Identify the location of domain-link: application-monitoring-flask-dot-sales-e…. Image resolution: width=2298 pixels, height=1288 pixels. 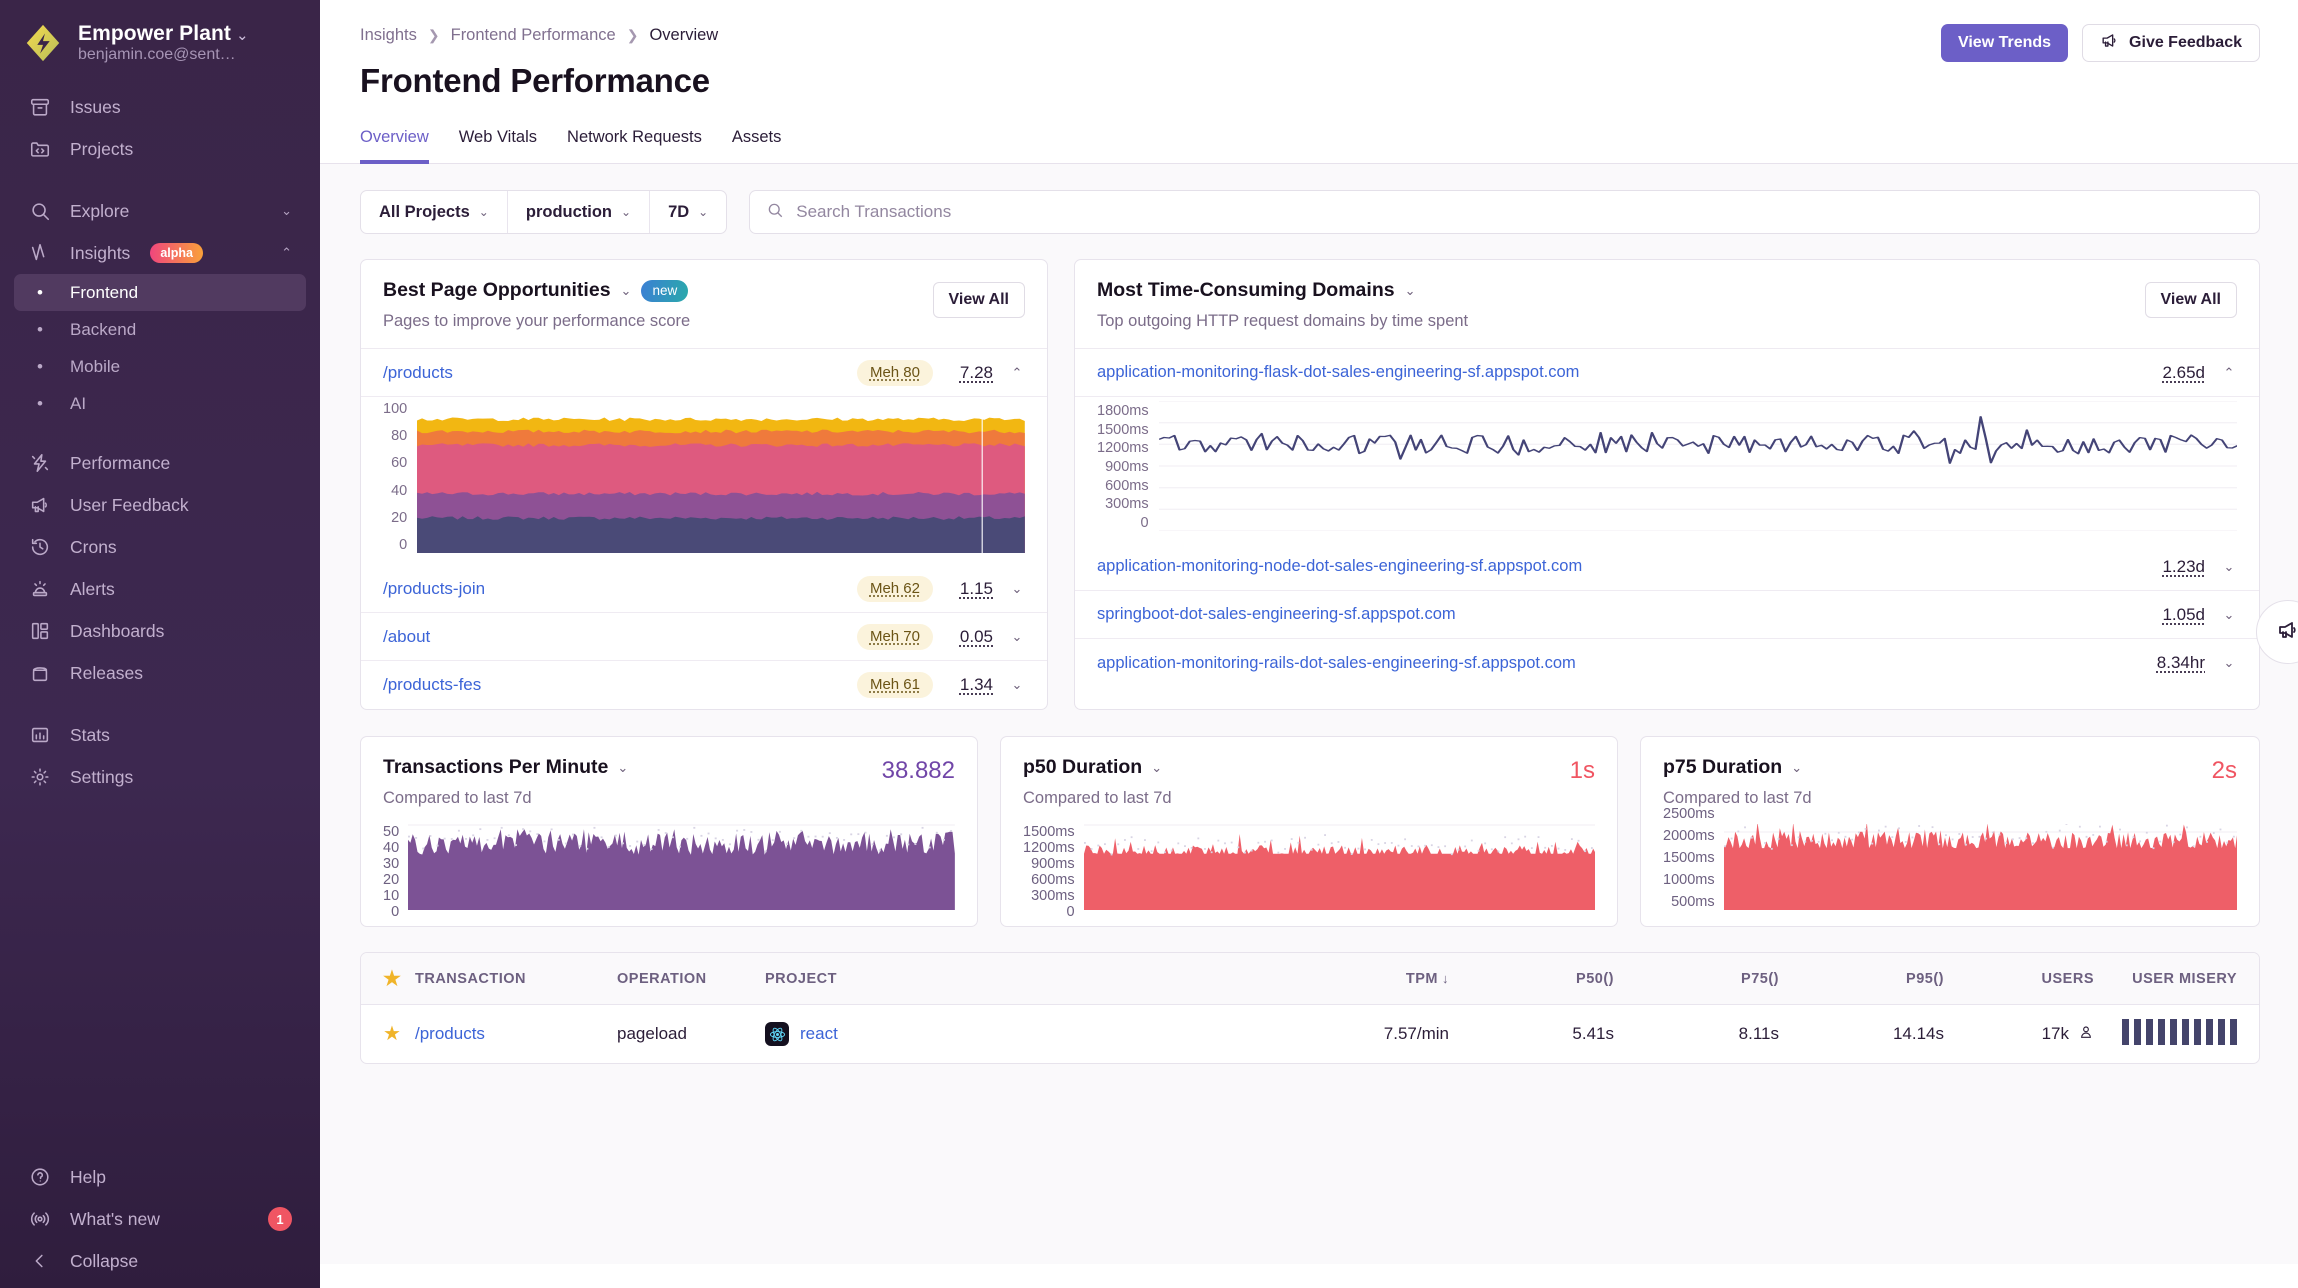
(1338, 372).